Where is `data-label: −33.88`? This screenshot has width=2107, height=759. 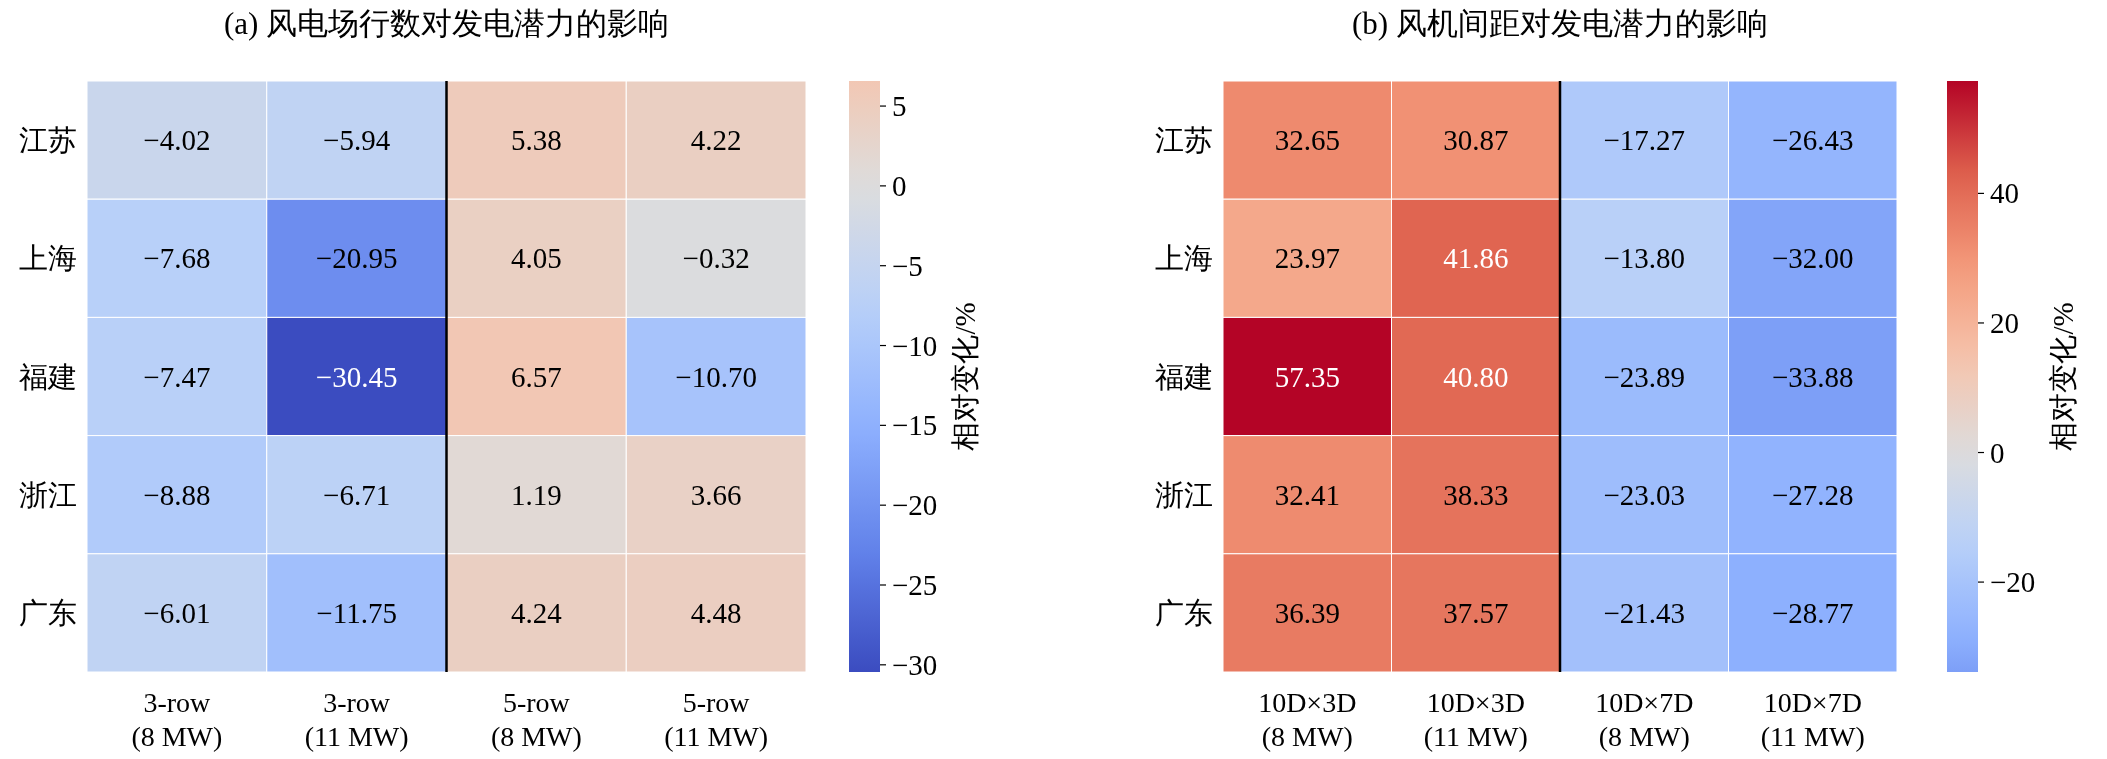
data-label: −33.88 is located at coordinates (1812, 376).